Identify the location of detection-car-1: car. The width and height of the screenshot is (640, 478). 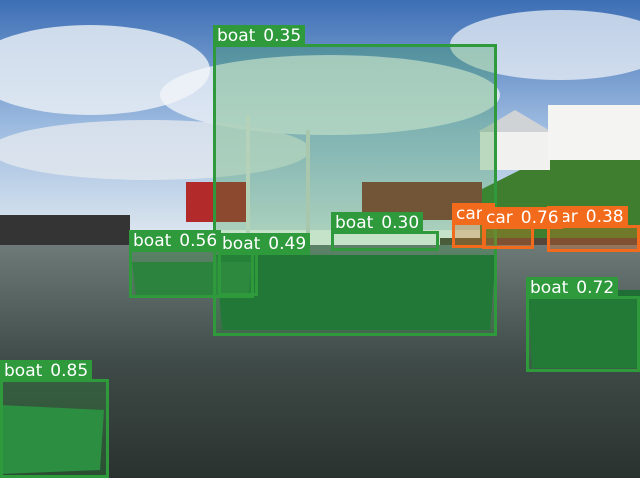
(473, 225).